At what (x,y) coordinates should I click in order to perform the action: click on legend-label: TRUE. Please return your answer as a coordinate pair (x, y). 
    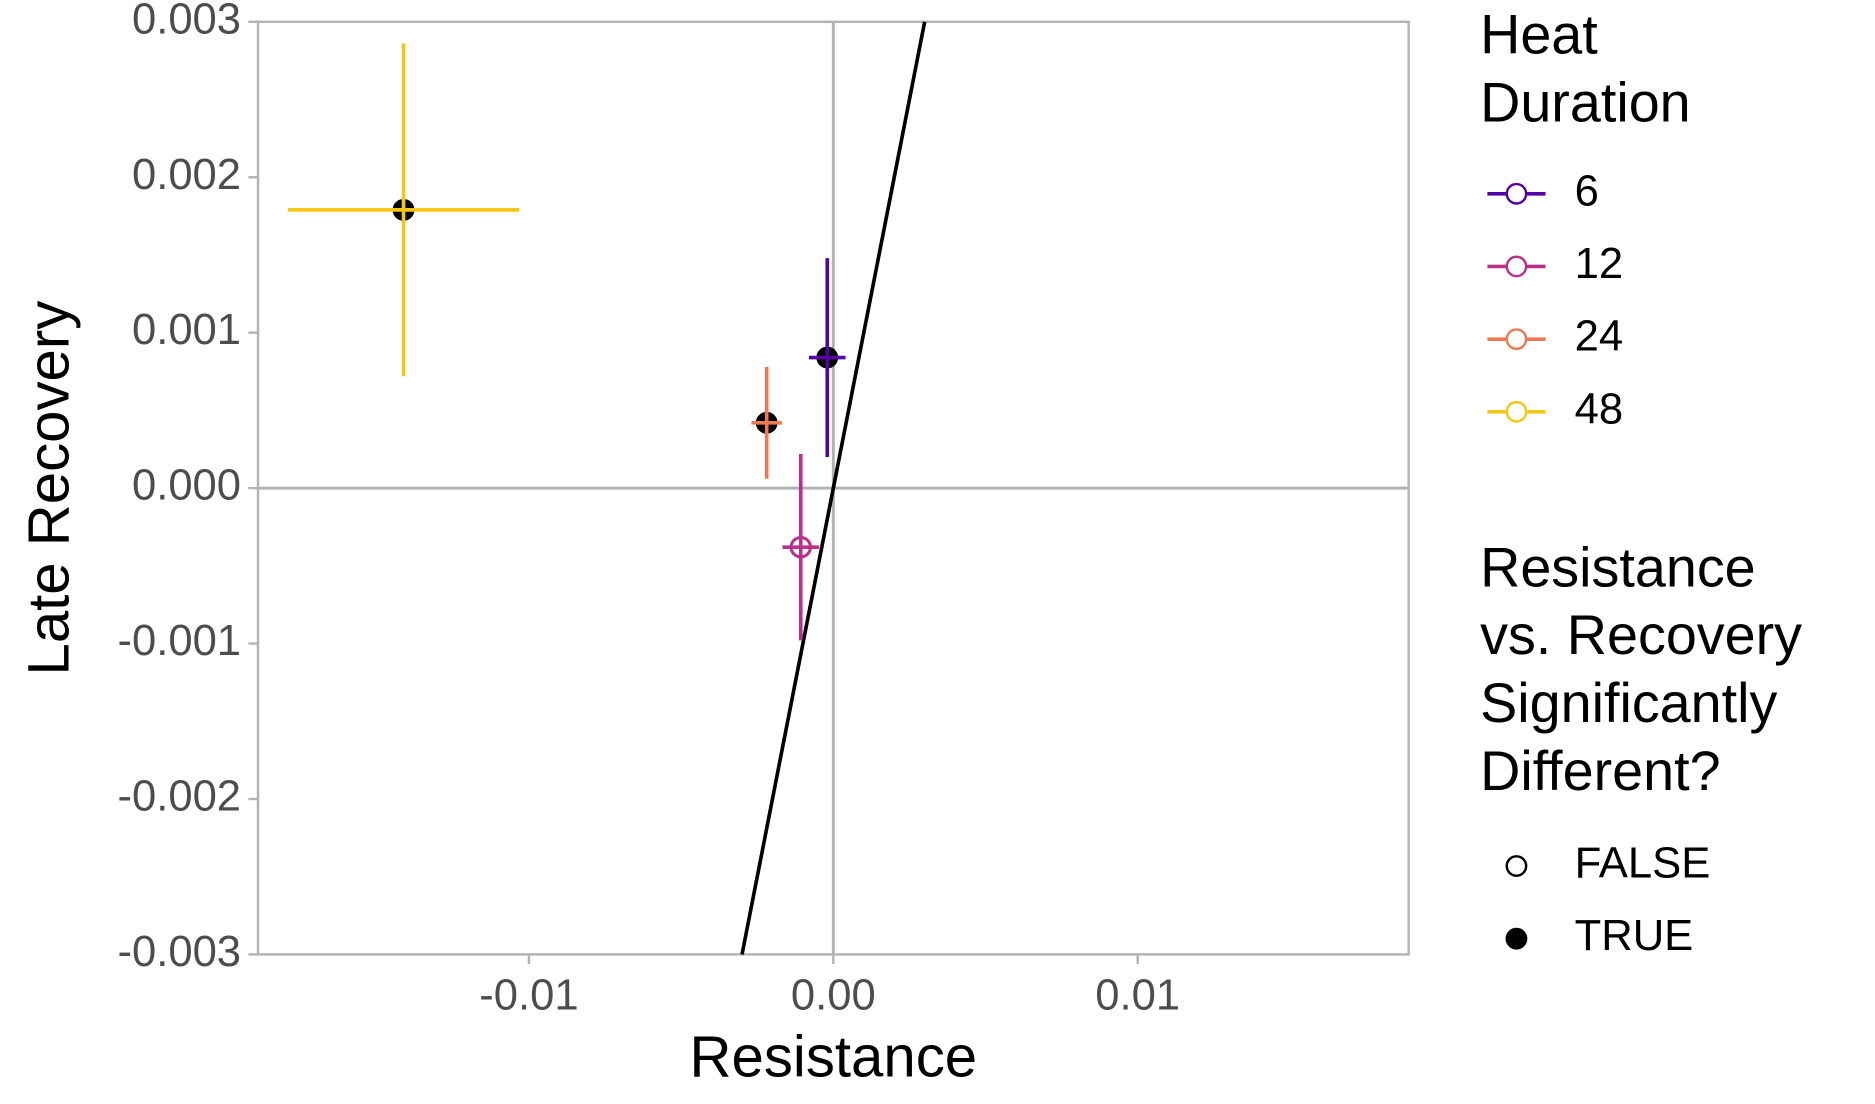
    Looking at the image, I should click on (1634, 936).